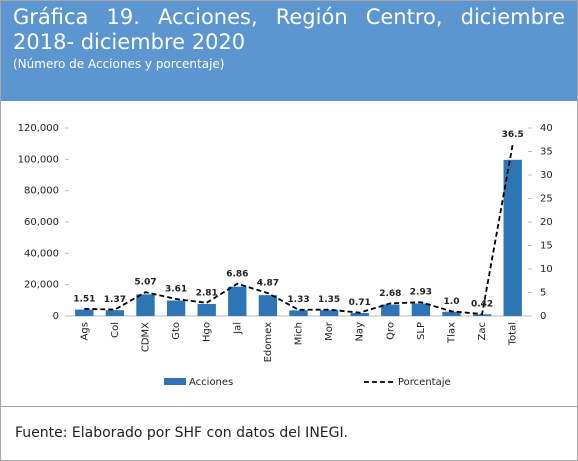 The height and width of the screenshot is (461, 578). I want to click on x-tick-label: Zac, so click(482, 331).